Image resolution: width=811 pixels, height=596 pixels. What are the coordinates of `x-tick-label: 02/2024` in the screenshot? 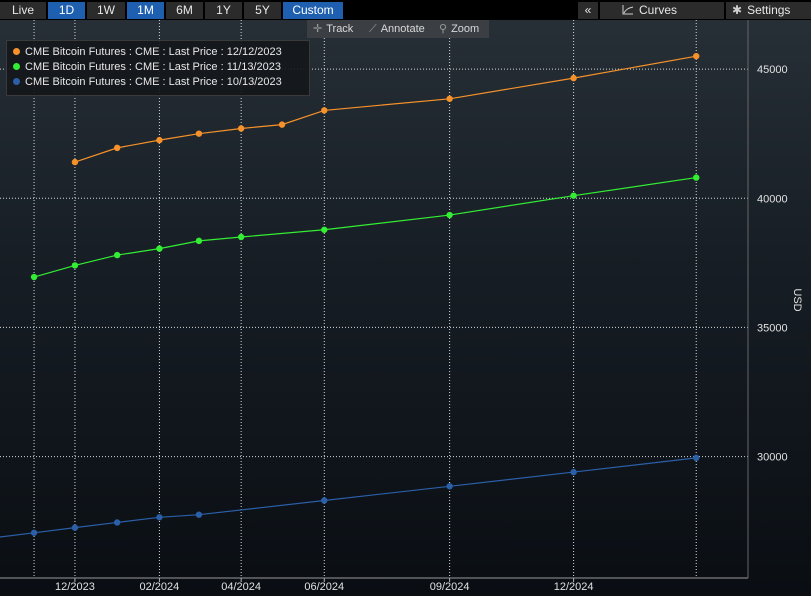 It's located at (160, 587).